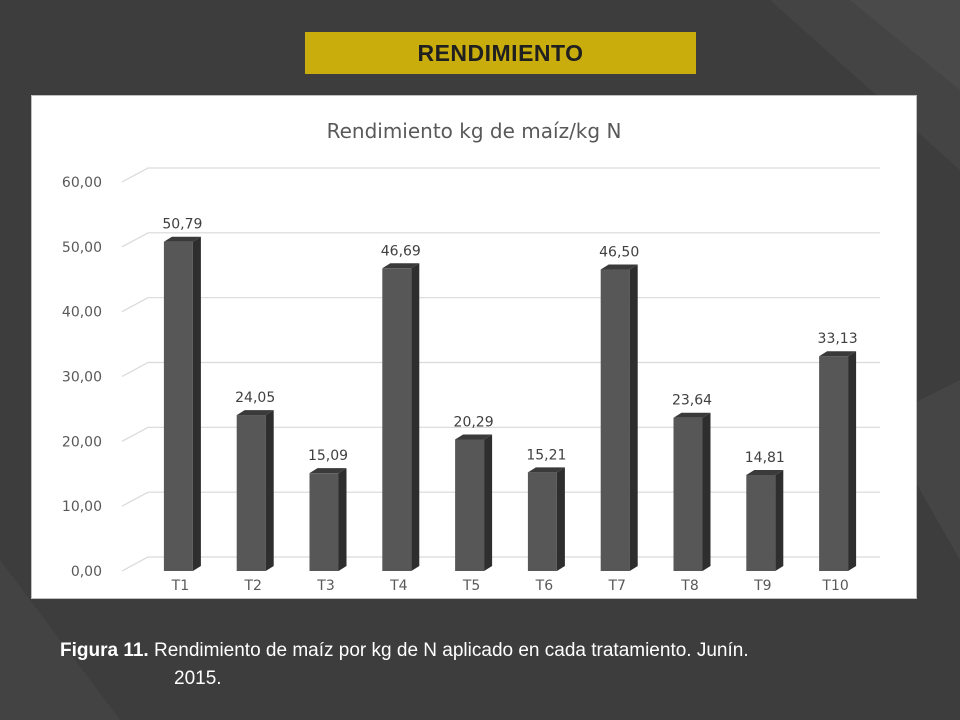 The image size is (960, 720). I want to click on x-tick-label: T9, so click(762, 586).